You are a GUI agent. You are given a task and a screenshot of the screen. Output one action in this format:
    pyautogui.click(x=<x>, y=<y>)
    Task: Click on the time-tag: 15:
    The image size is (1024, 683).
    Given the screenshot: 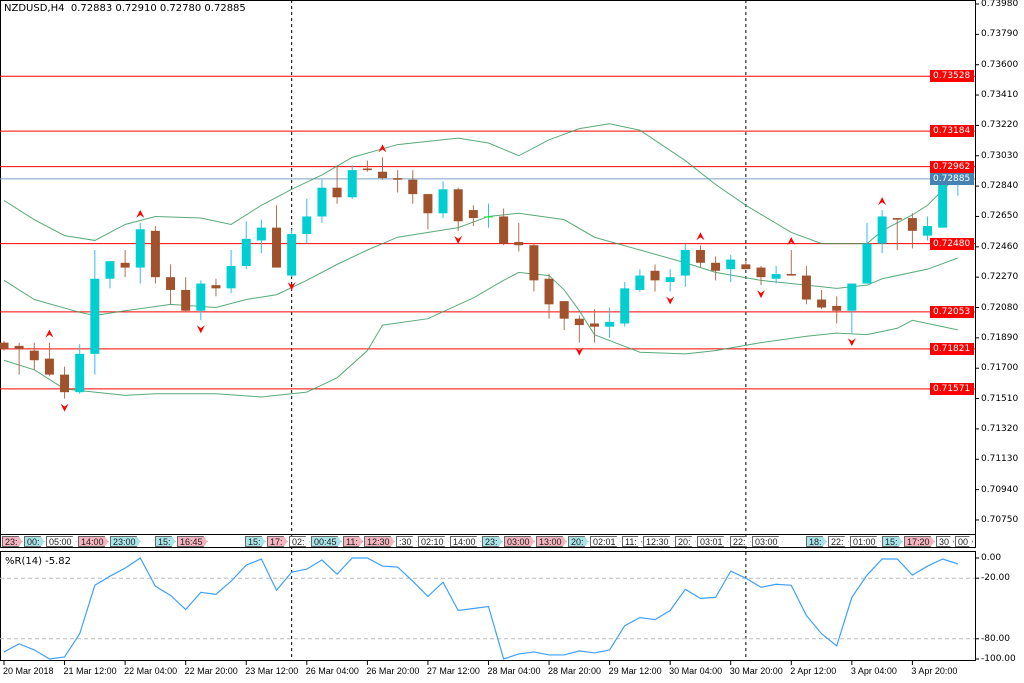 What is the action you would take?
    pyautogui.click(x=892, y=541)
    